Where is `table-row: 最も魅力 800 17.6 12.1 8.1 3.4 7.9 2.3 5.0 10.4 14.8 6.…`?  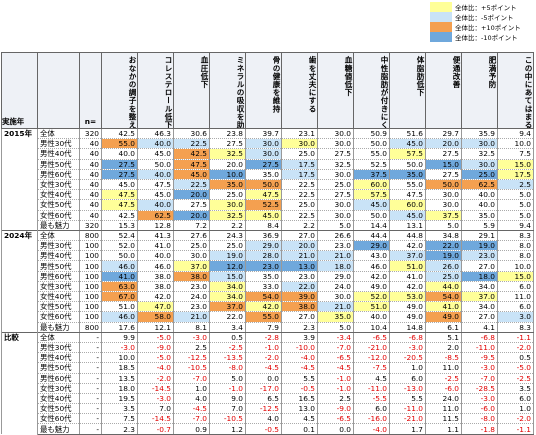 table-row: 最も魅力 800 17.6 12.1 8.1 3.4 7.9 2.3 5.0 10.4 14.8 6.… is located at coordinates (268, 327).